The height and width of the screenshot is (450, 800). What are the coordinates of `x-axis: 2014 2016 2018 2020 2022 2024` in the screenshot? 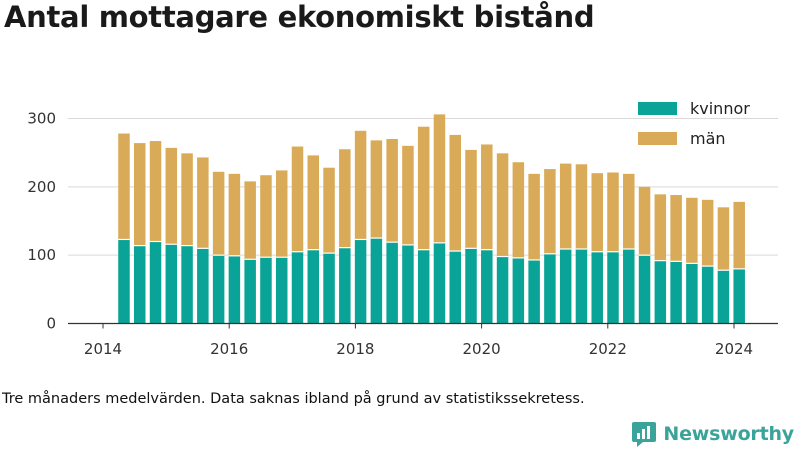 It's located at (423, 340).